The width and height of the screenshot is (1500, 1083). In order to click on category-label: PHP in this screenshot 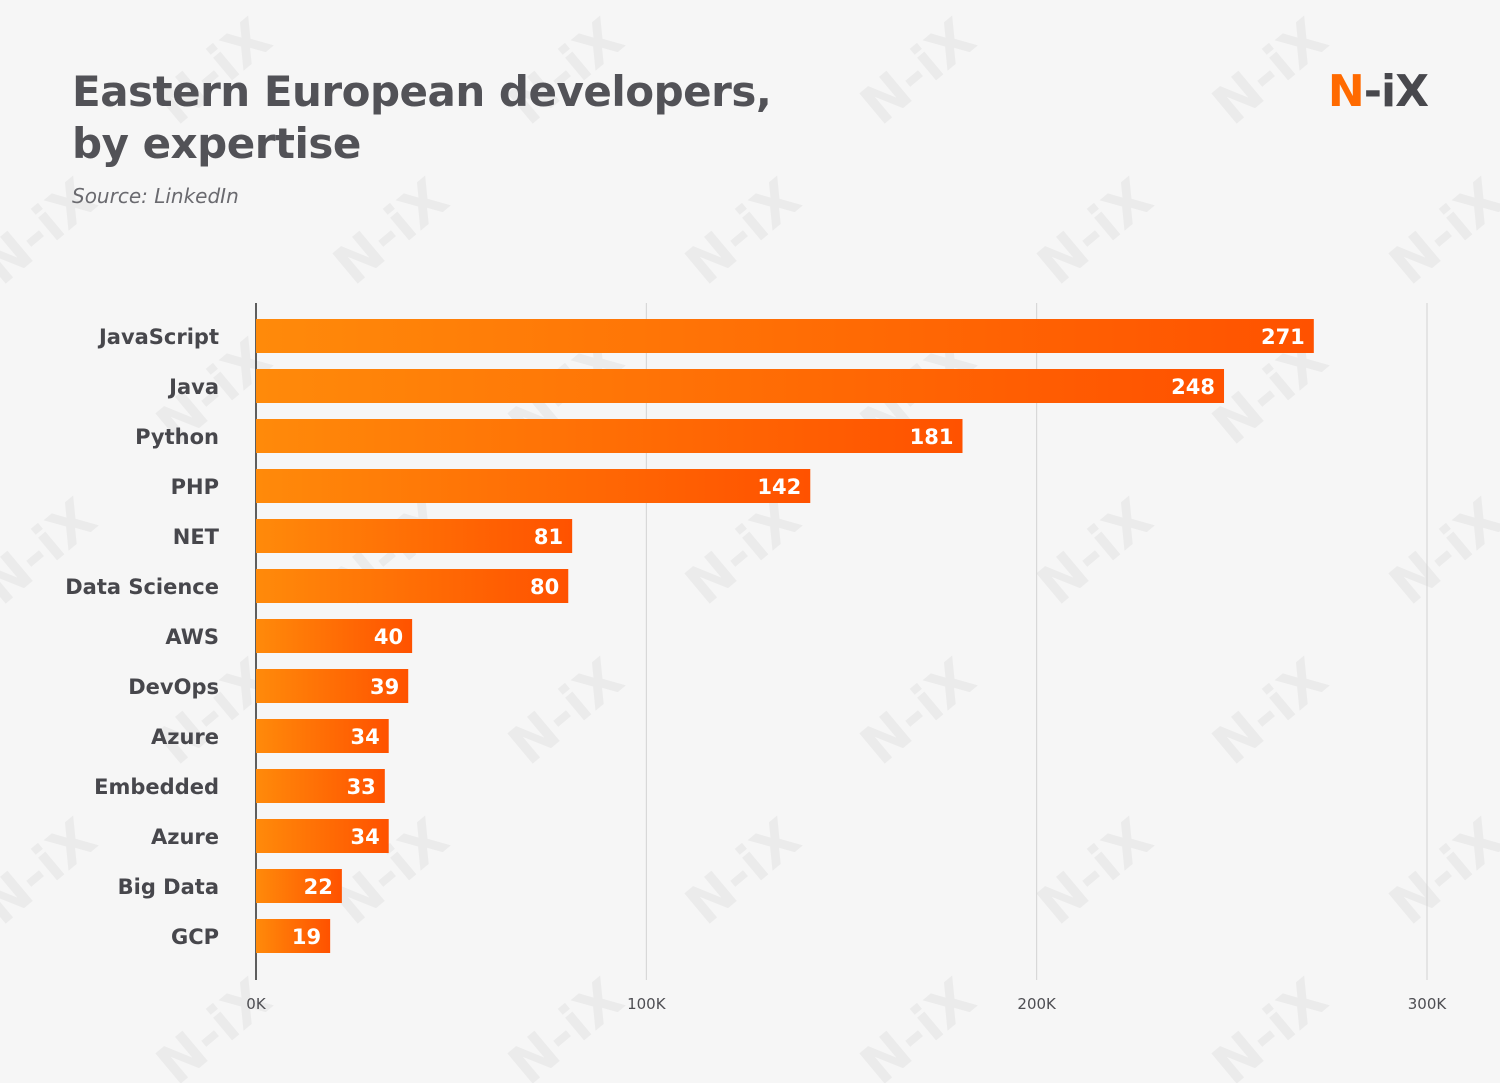, I will do `click(195, 487)`.